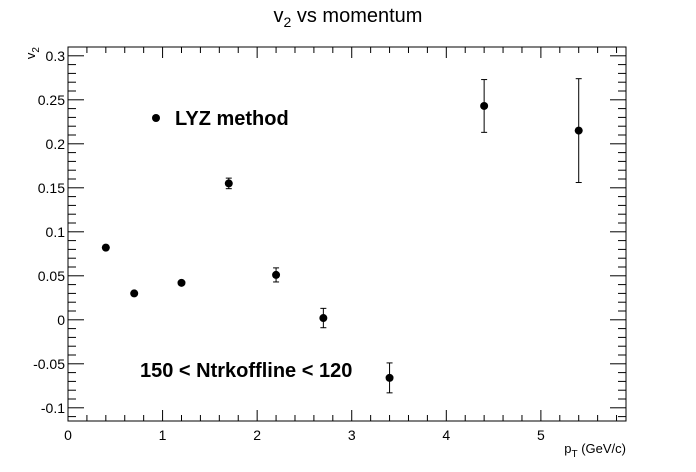  Describe the element at coordinates (53, 408) in the screenshot. I see `y-tick-label: -0.1` at that location.